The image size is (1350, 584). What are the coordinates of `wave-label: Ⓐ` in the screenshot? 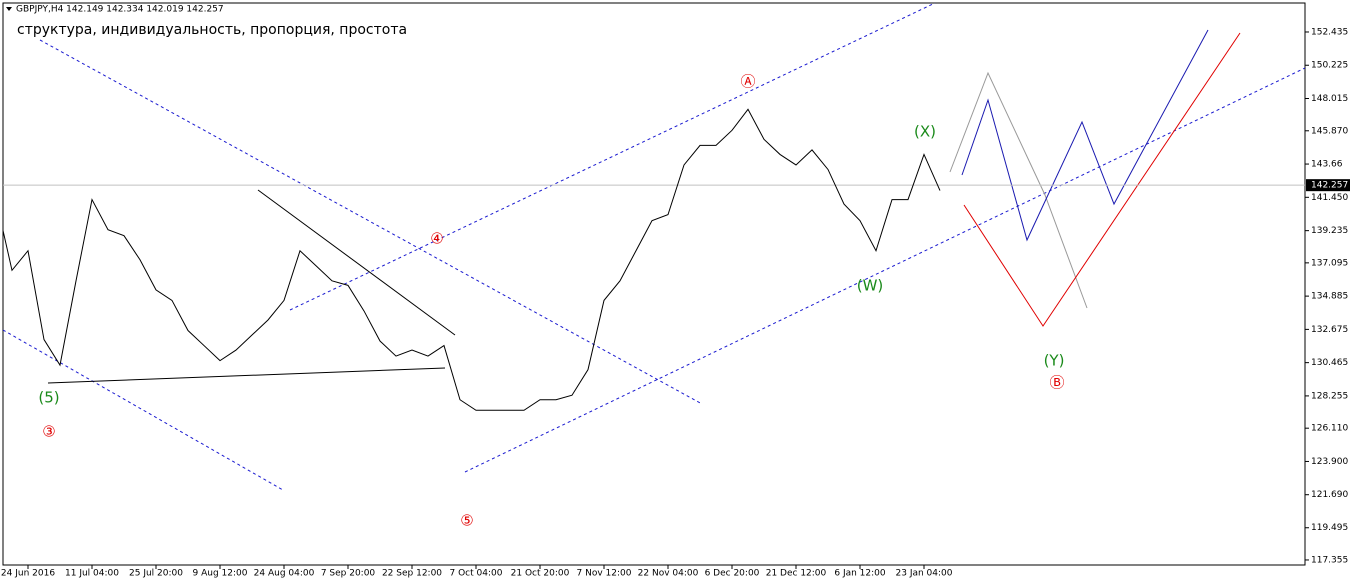 It's located at (747, 82).